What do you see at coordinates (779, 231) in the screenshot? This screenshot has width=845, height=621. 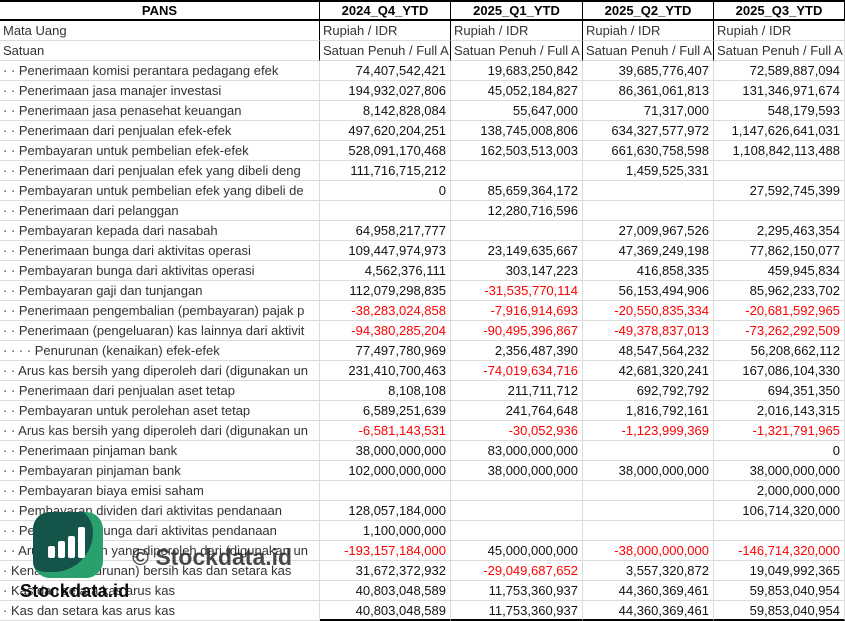 I see `value-cell: 2,295,463,354` at bounding box center [779, 231].